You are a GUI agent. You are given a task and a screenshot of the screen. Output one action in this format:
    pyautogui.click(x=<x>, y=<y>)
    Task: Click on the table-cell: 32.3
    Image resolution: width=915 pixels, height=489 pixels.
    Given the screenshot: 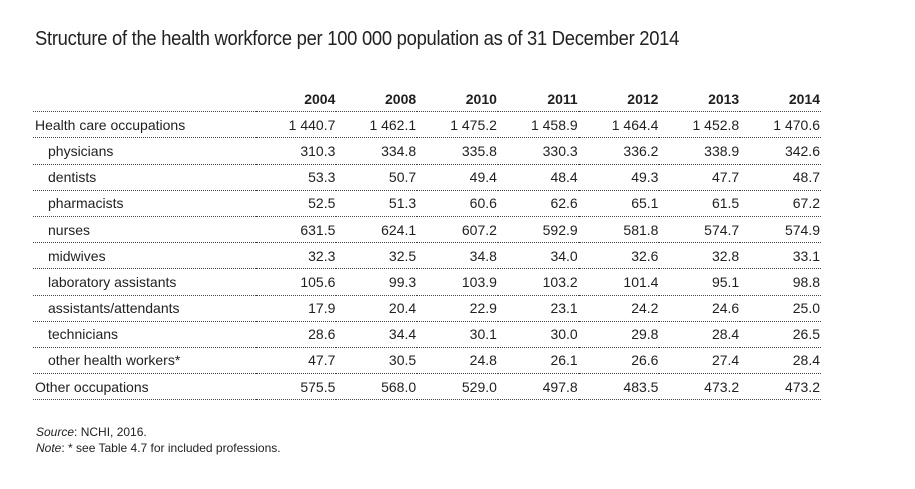 What is the action you would take?
    pyautogui.click(x=296, y=256)
    